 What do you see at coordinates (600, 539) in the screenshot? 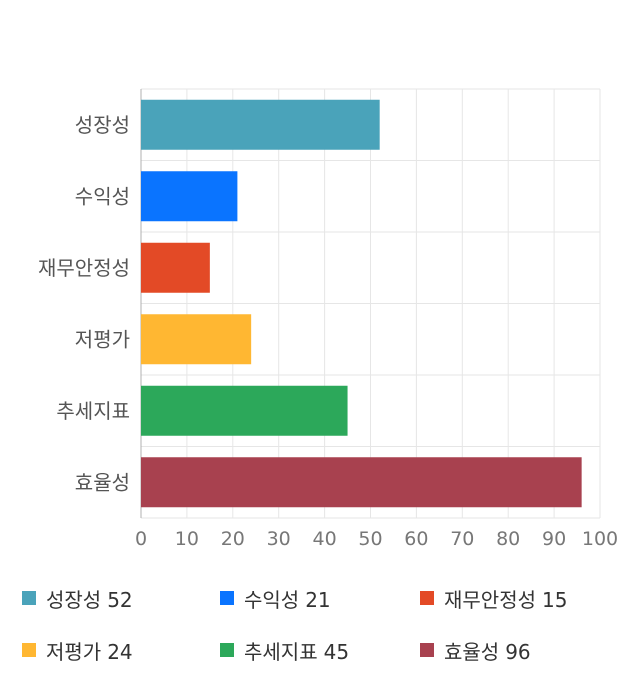
I see `x-tick-label: 100` at bounding box center [600, 539].